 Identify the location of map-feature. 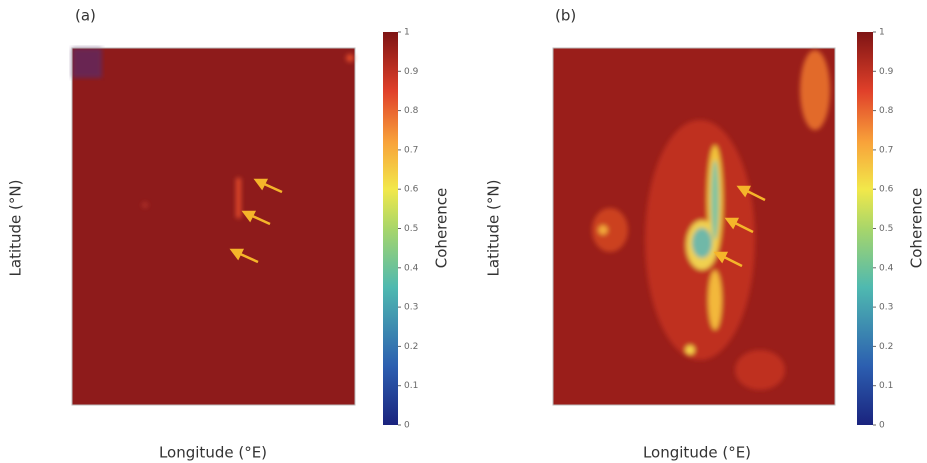
(87, 63).